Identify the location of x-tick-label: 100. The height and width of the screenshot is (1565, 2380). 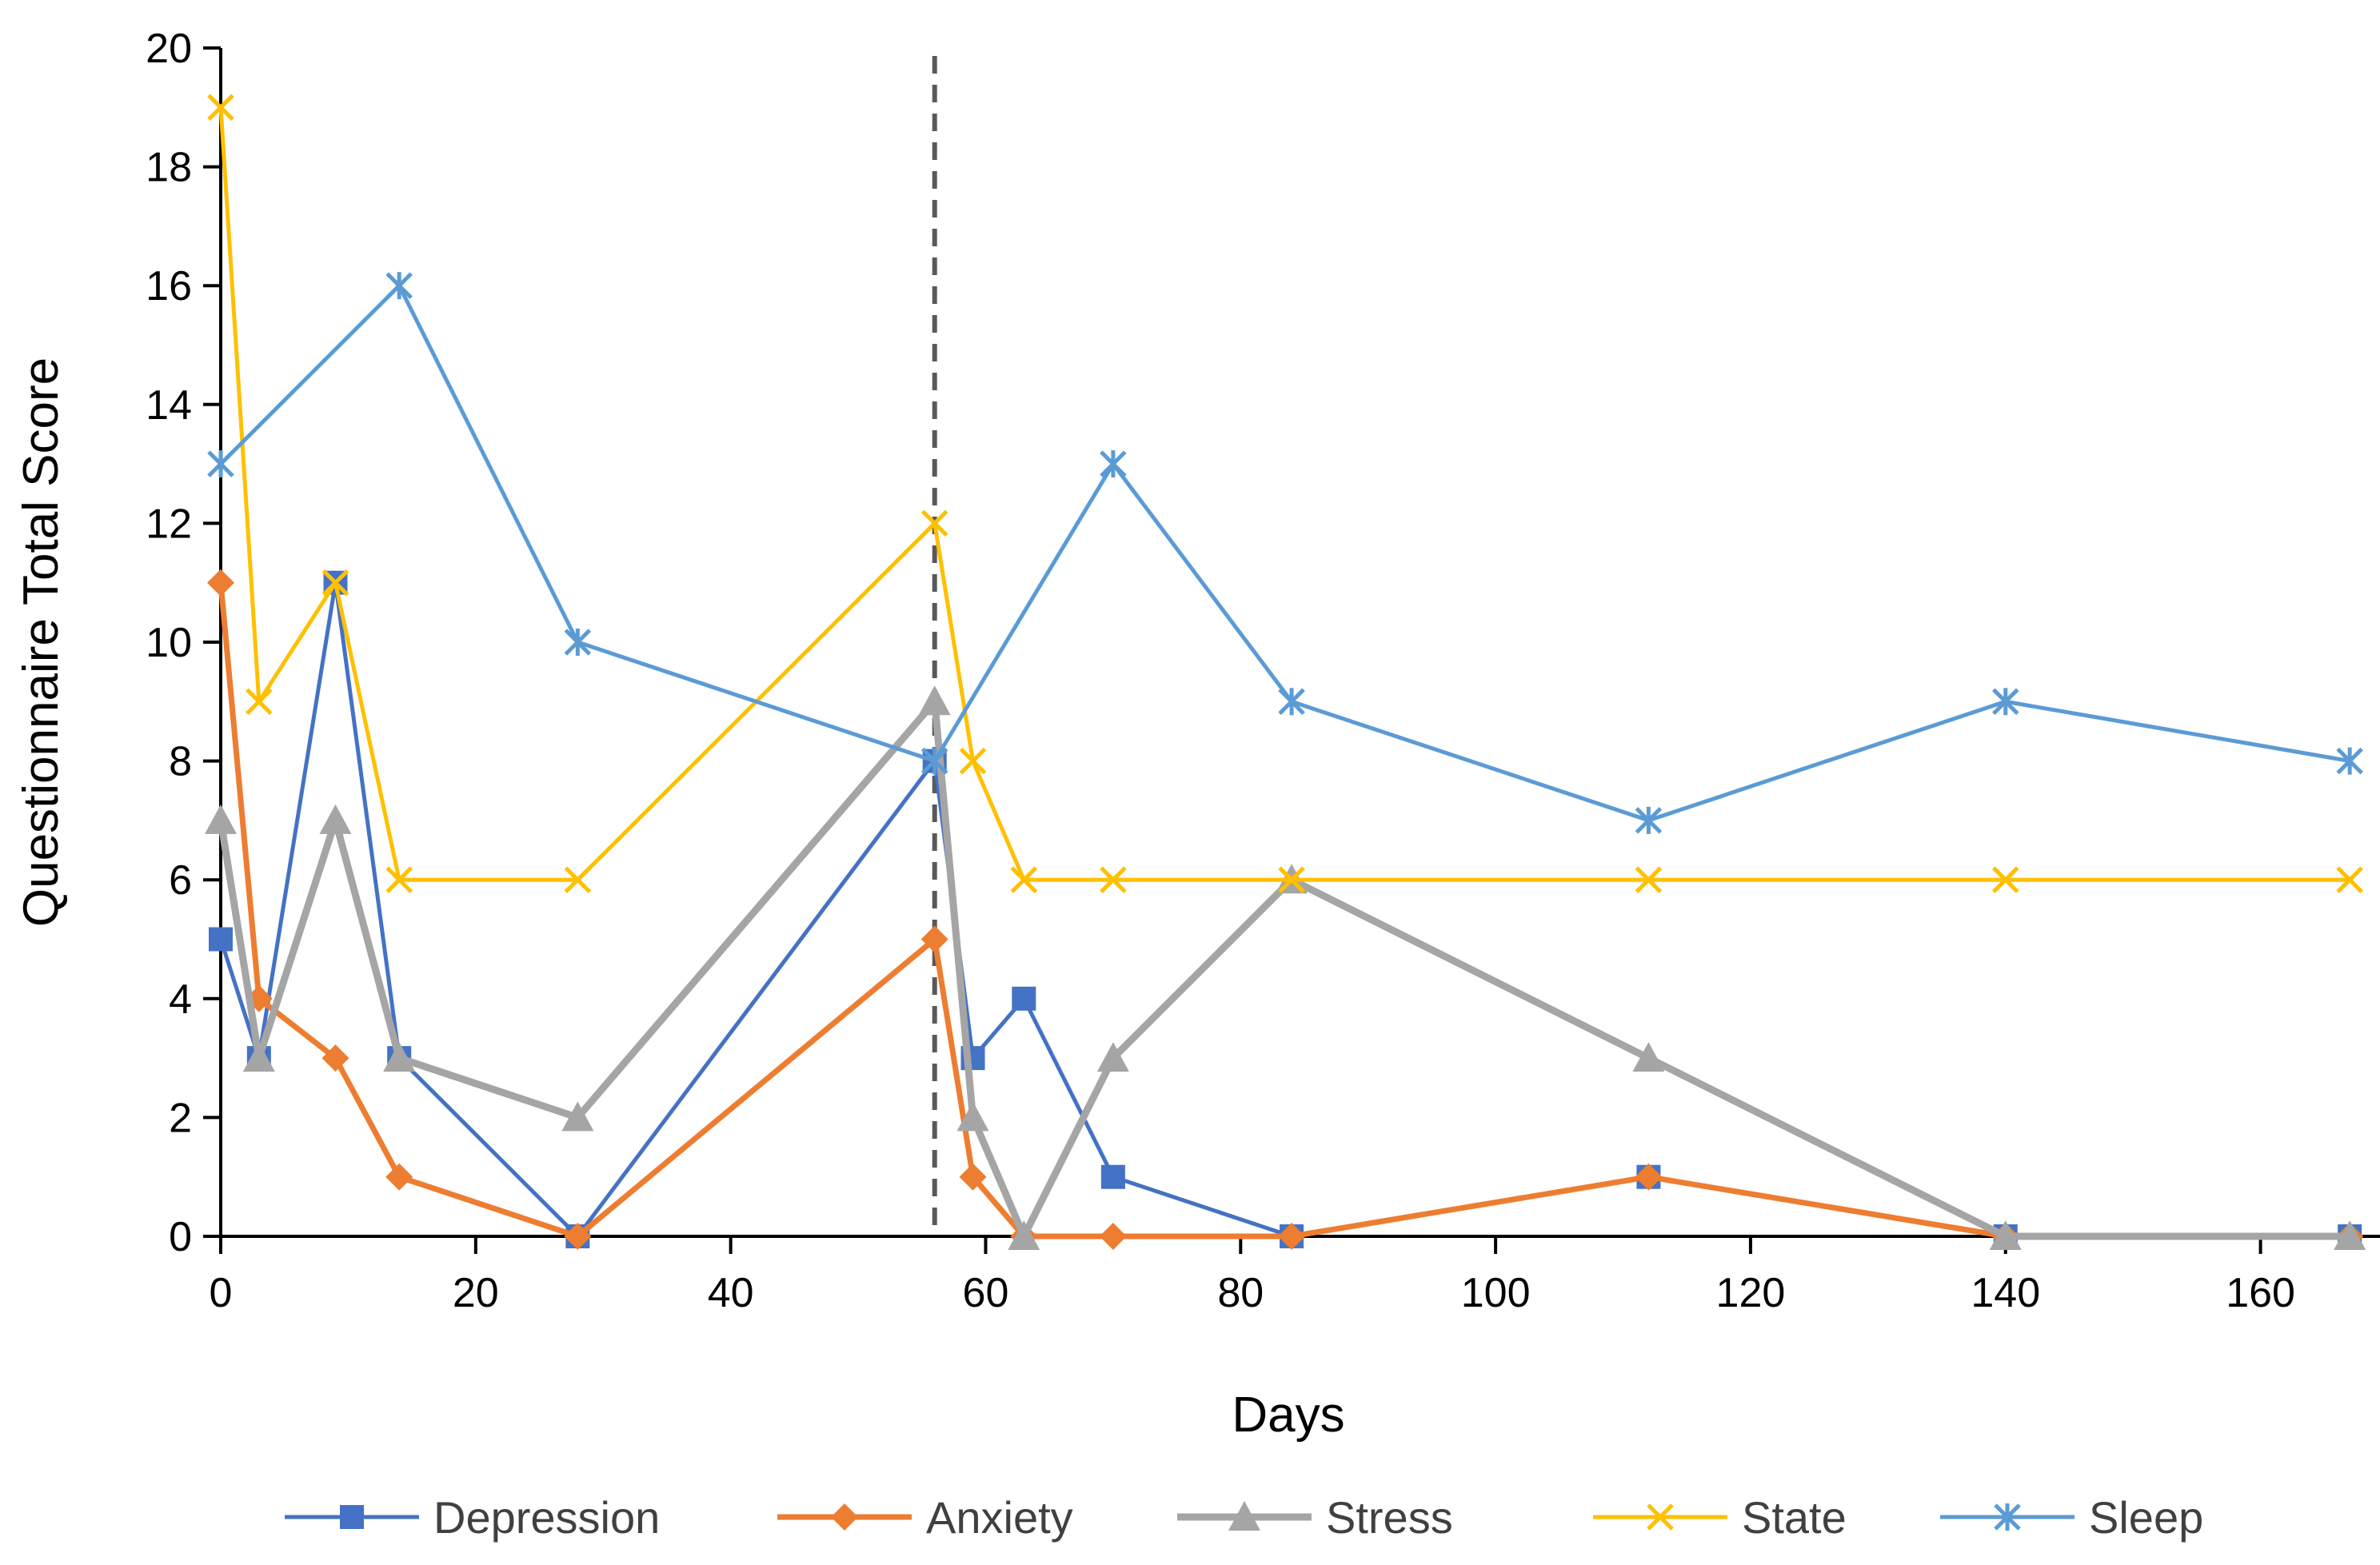
(1496, 1293).